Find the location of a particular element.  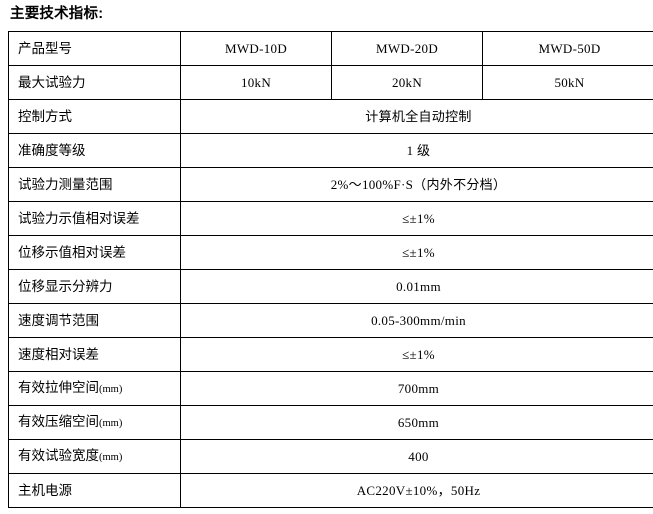

cell-force-relative-error-value: ≤±1% is located at coordinates (416, 218).